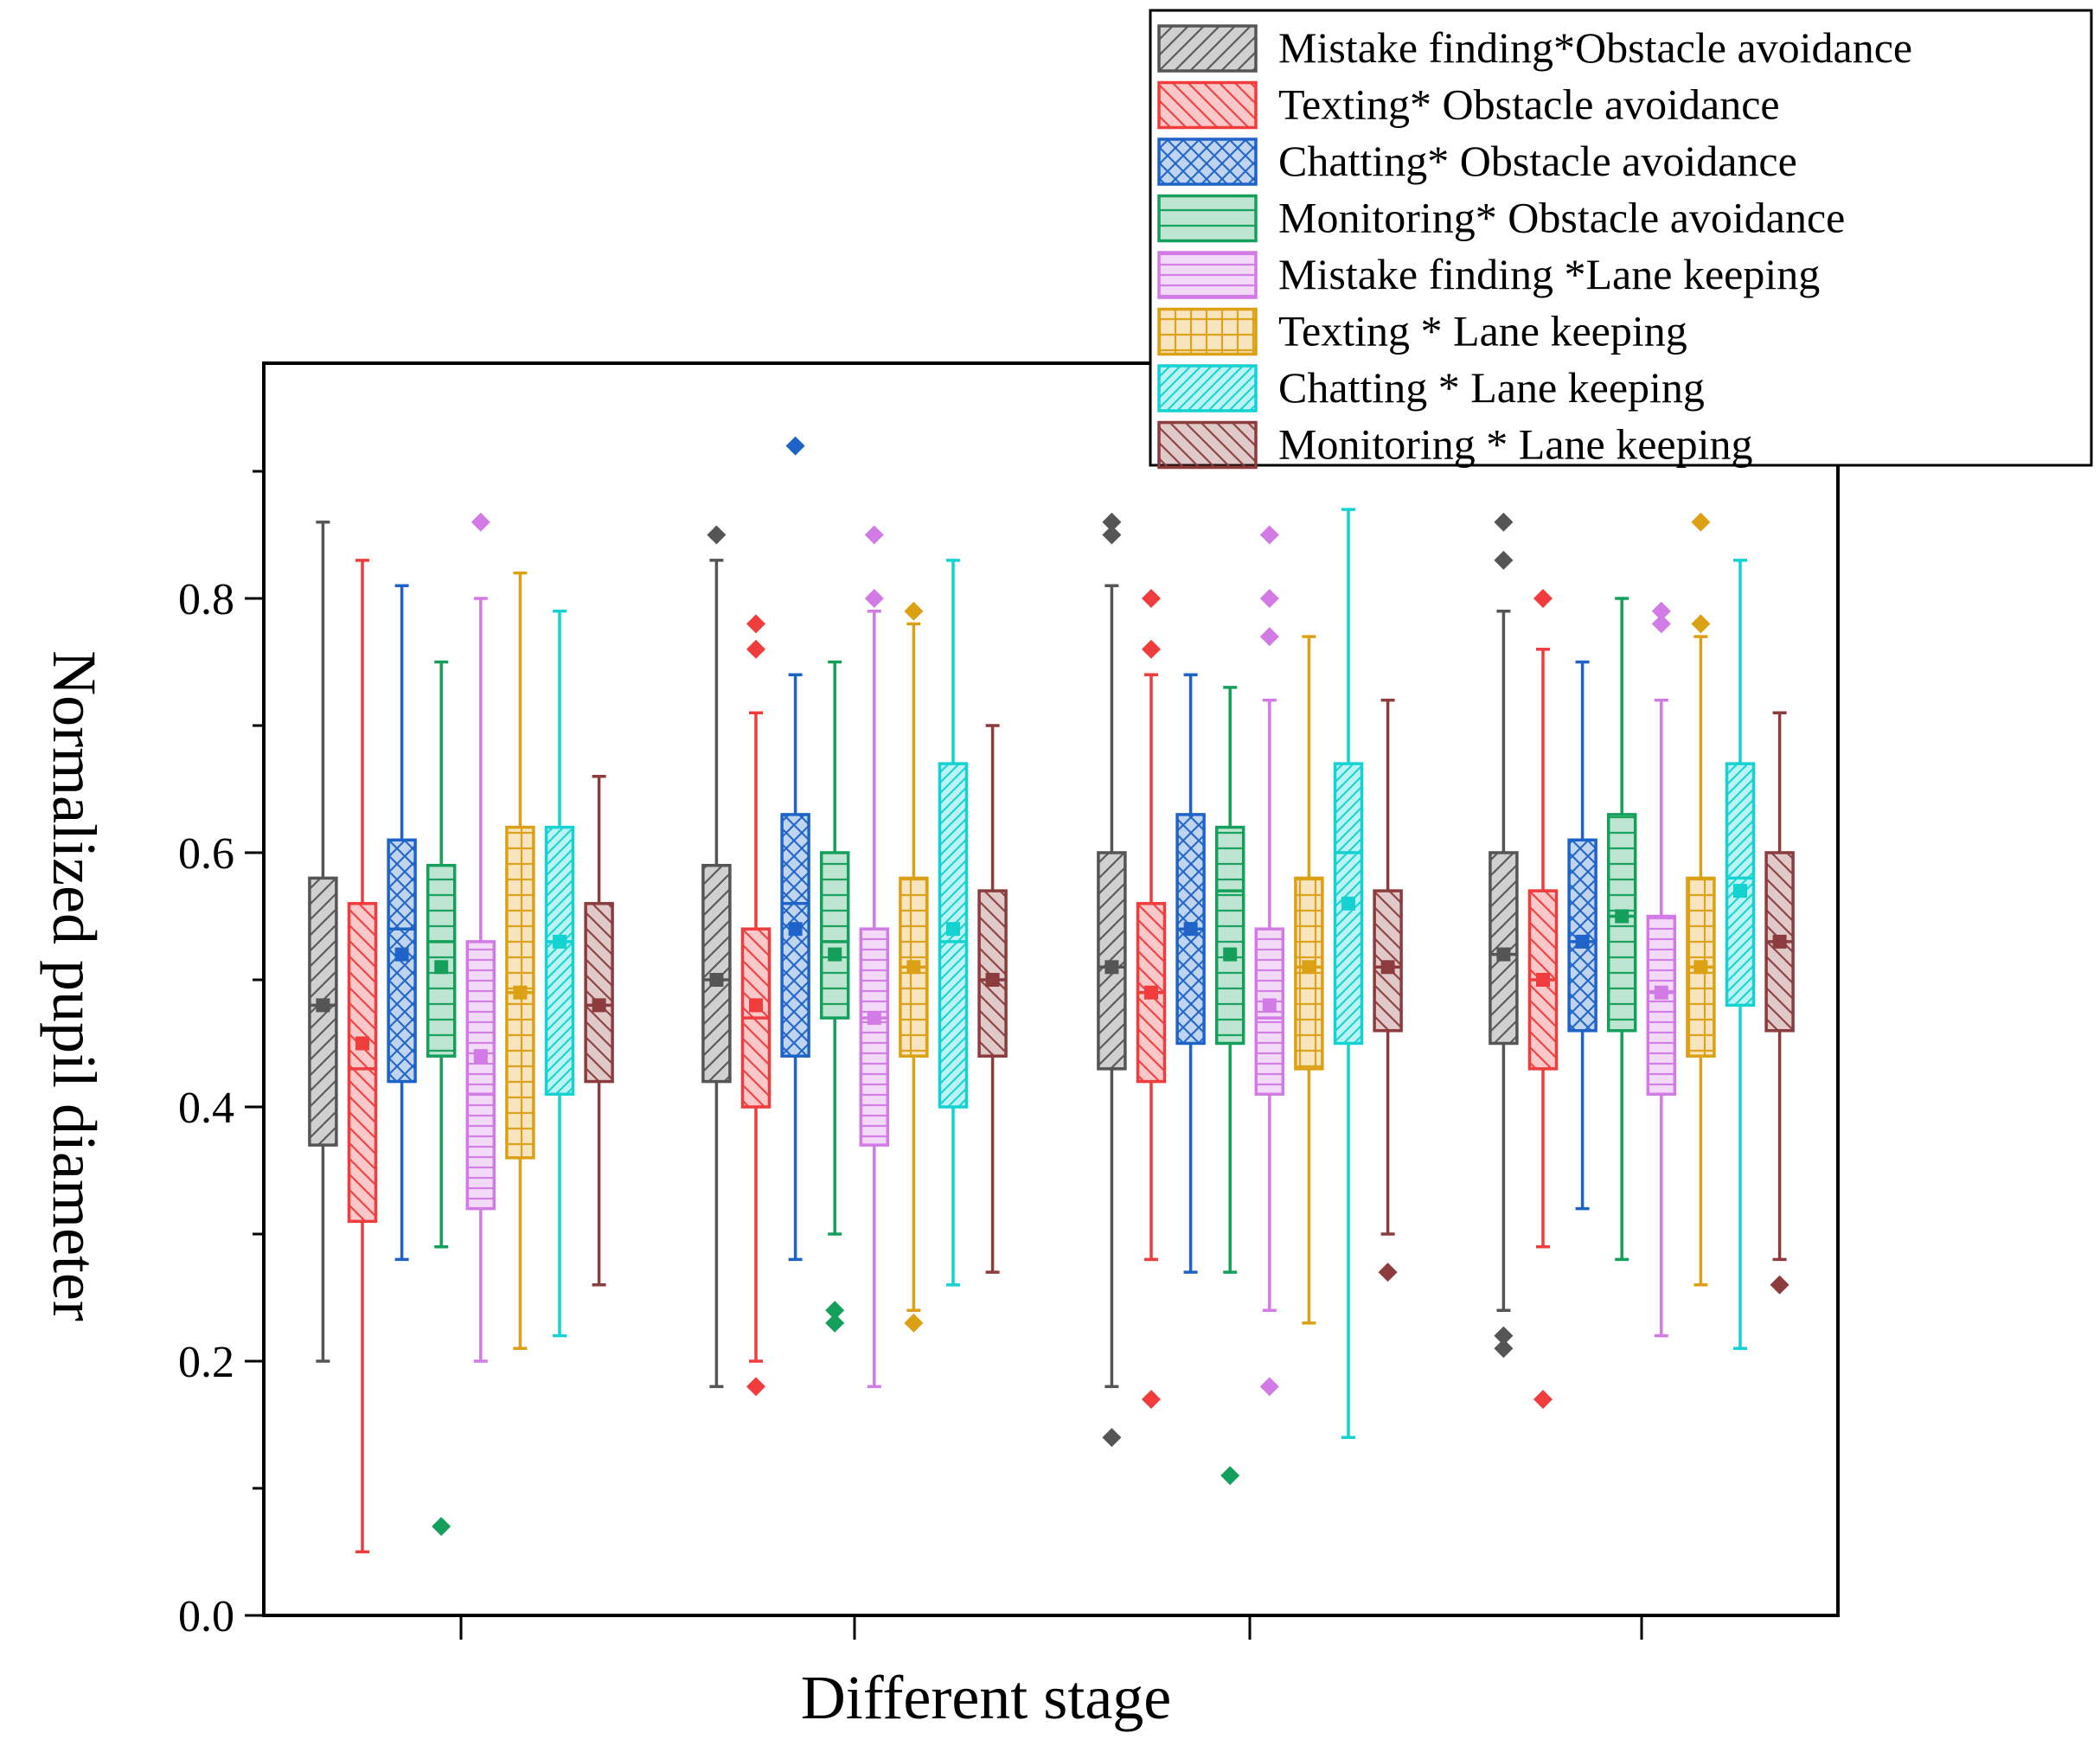 The height and width of the screenshot is (1746, 2100). Describe the element at coordinates (206, 1617) in the screenshot. I see `y-tick-label: 0.0` at that location.